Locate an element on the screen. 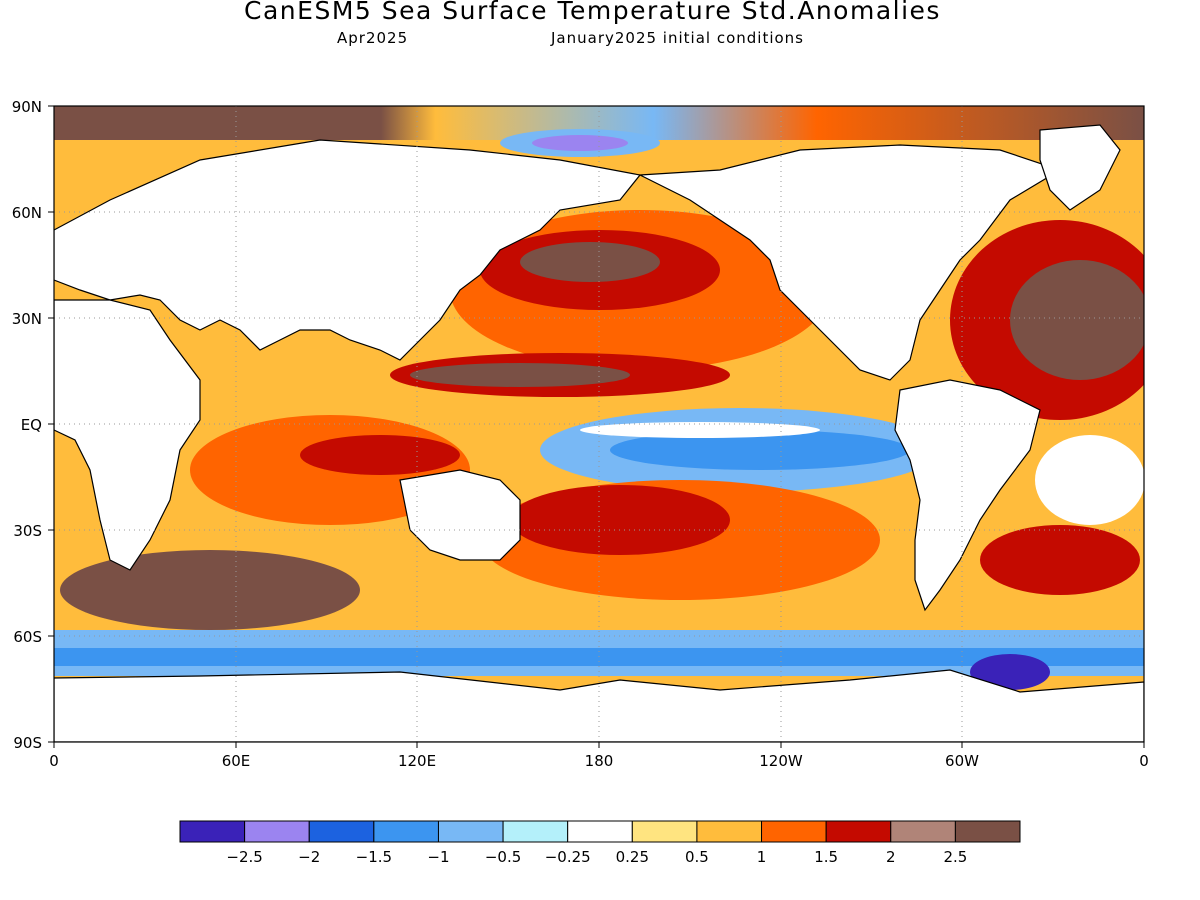 Image resolution: width=1200 pixels, height=900 pixels. colorbar is located at coordinates (600, 831).